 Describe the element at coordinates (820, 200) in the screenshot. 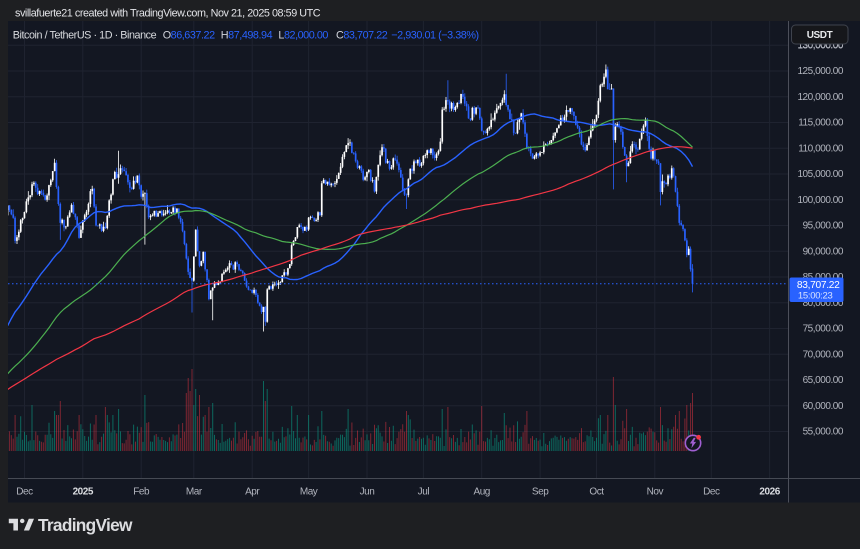

I see `svg-text: 100,000.00` at that location.